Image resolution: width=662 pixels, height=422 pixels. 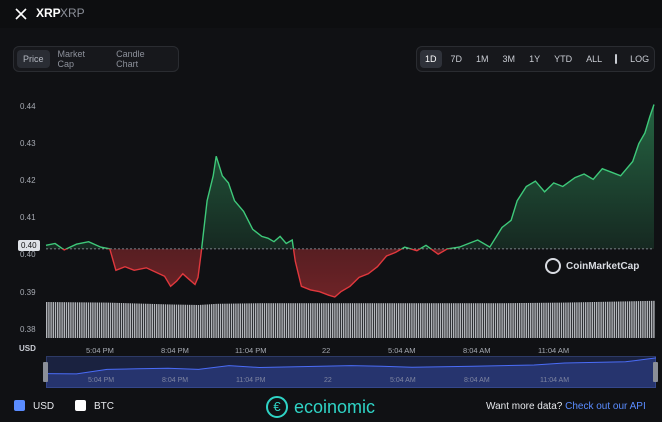 What do you see at coordinates (403, 380) in the screenshot?
I see `navigator-tick-label: 5:04 AM` at bounding box center [403, 380].